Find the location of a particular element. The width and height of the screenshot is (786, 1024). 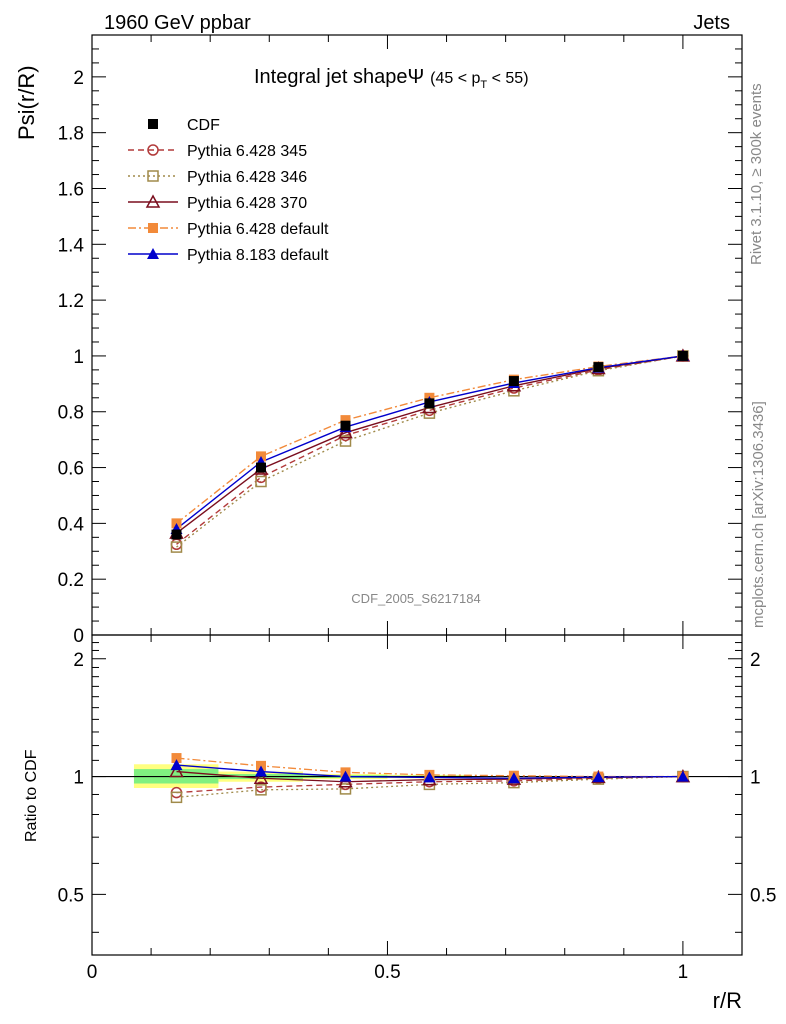

ratio-point-pdef is located at coordinates (176, 758).